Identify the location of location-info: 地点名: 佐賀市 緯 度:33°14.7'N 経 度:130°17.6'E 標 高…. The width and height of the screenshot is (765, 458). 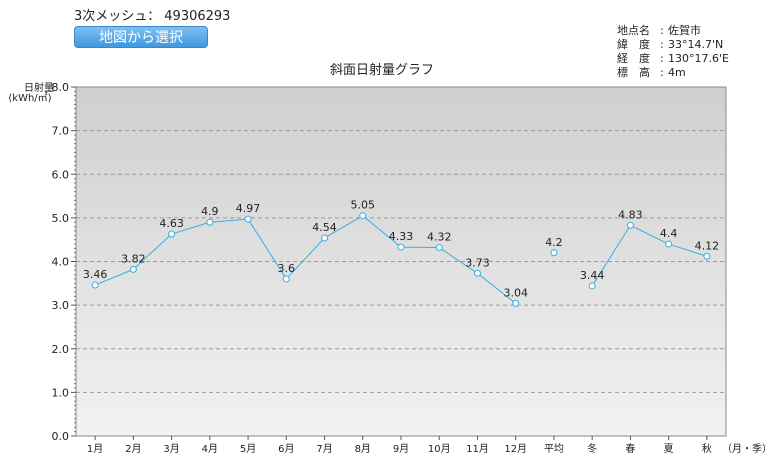
(673, 52).